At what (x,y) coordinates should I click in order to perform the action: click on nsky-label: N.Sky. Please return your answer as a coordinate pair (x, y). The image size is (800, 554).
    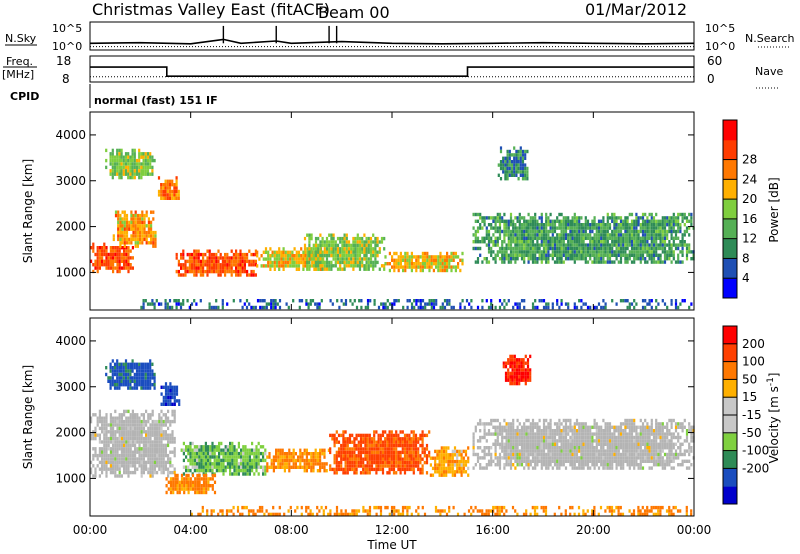
    Looking at the image, I should click on (21, 38).